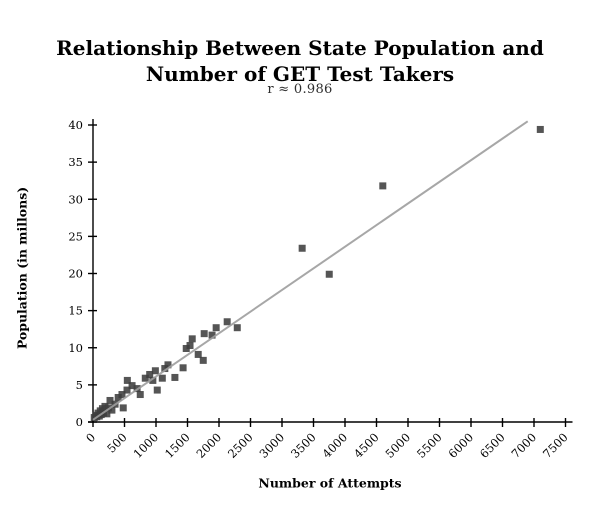  I want to click on x-tick-label: 4500, so click(366, 445).